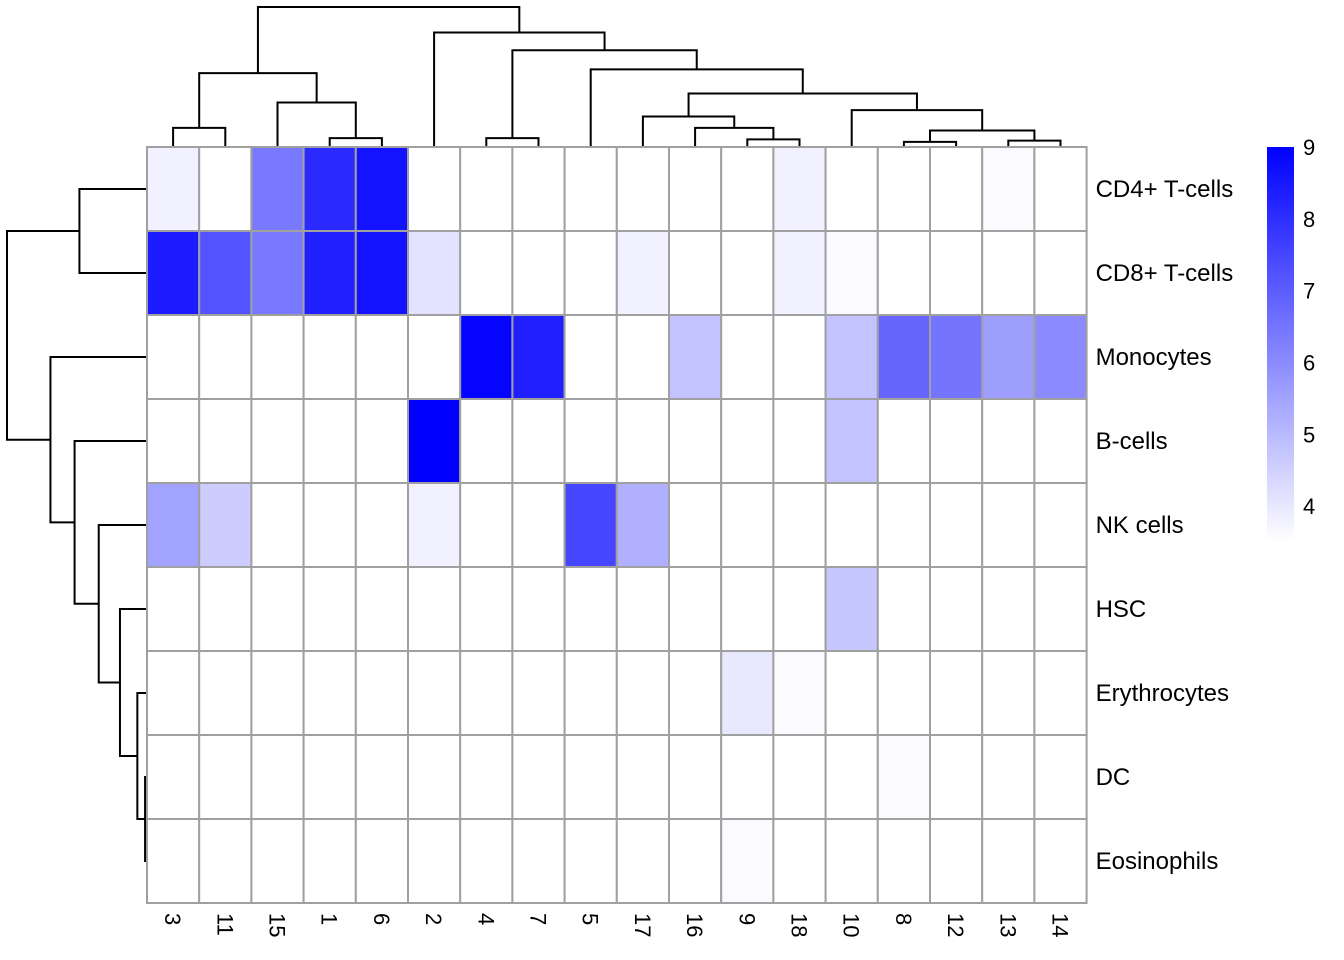 The width and height of the screenshot is (1344, 960). What do you see at coordinates (1121, 609) in the screenshot?
I see `row-label: HSC` at bounding box center [1121, 609].